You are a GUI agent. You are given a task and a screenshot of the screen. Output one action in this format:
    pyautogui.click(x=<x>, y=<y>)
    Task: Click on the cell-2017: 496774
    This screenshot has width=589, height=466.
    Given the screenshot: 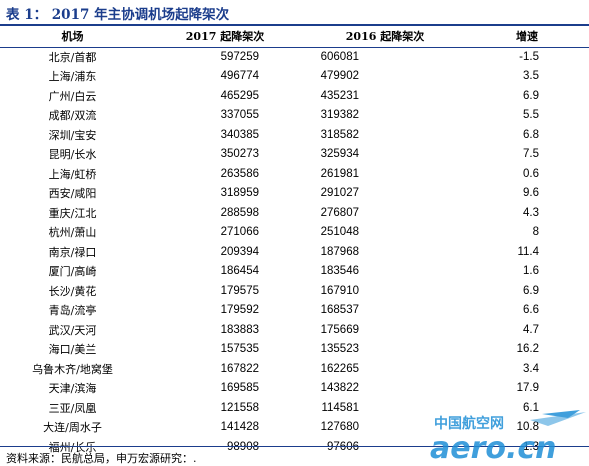 What is the action you would take?
    pyautogui.click(x=239, y=76)
    